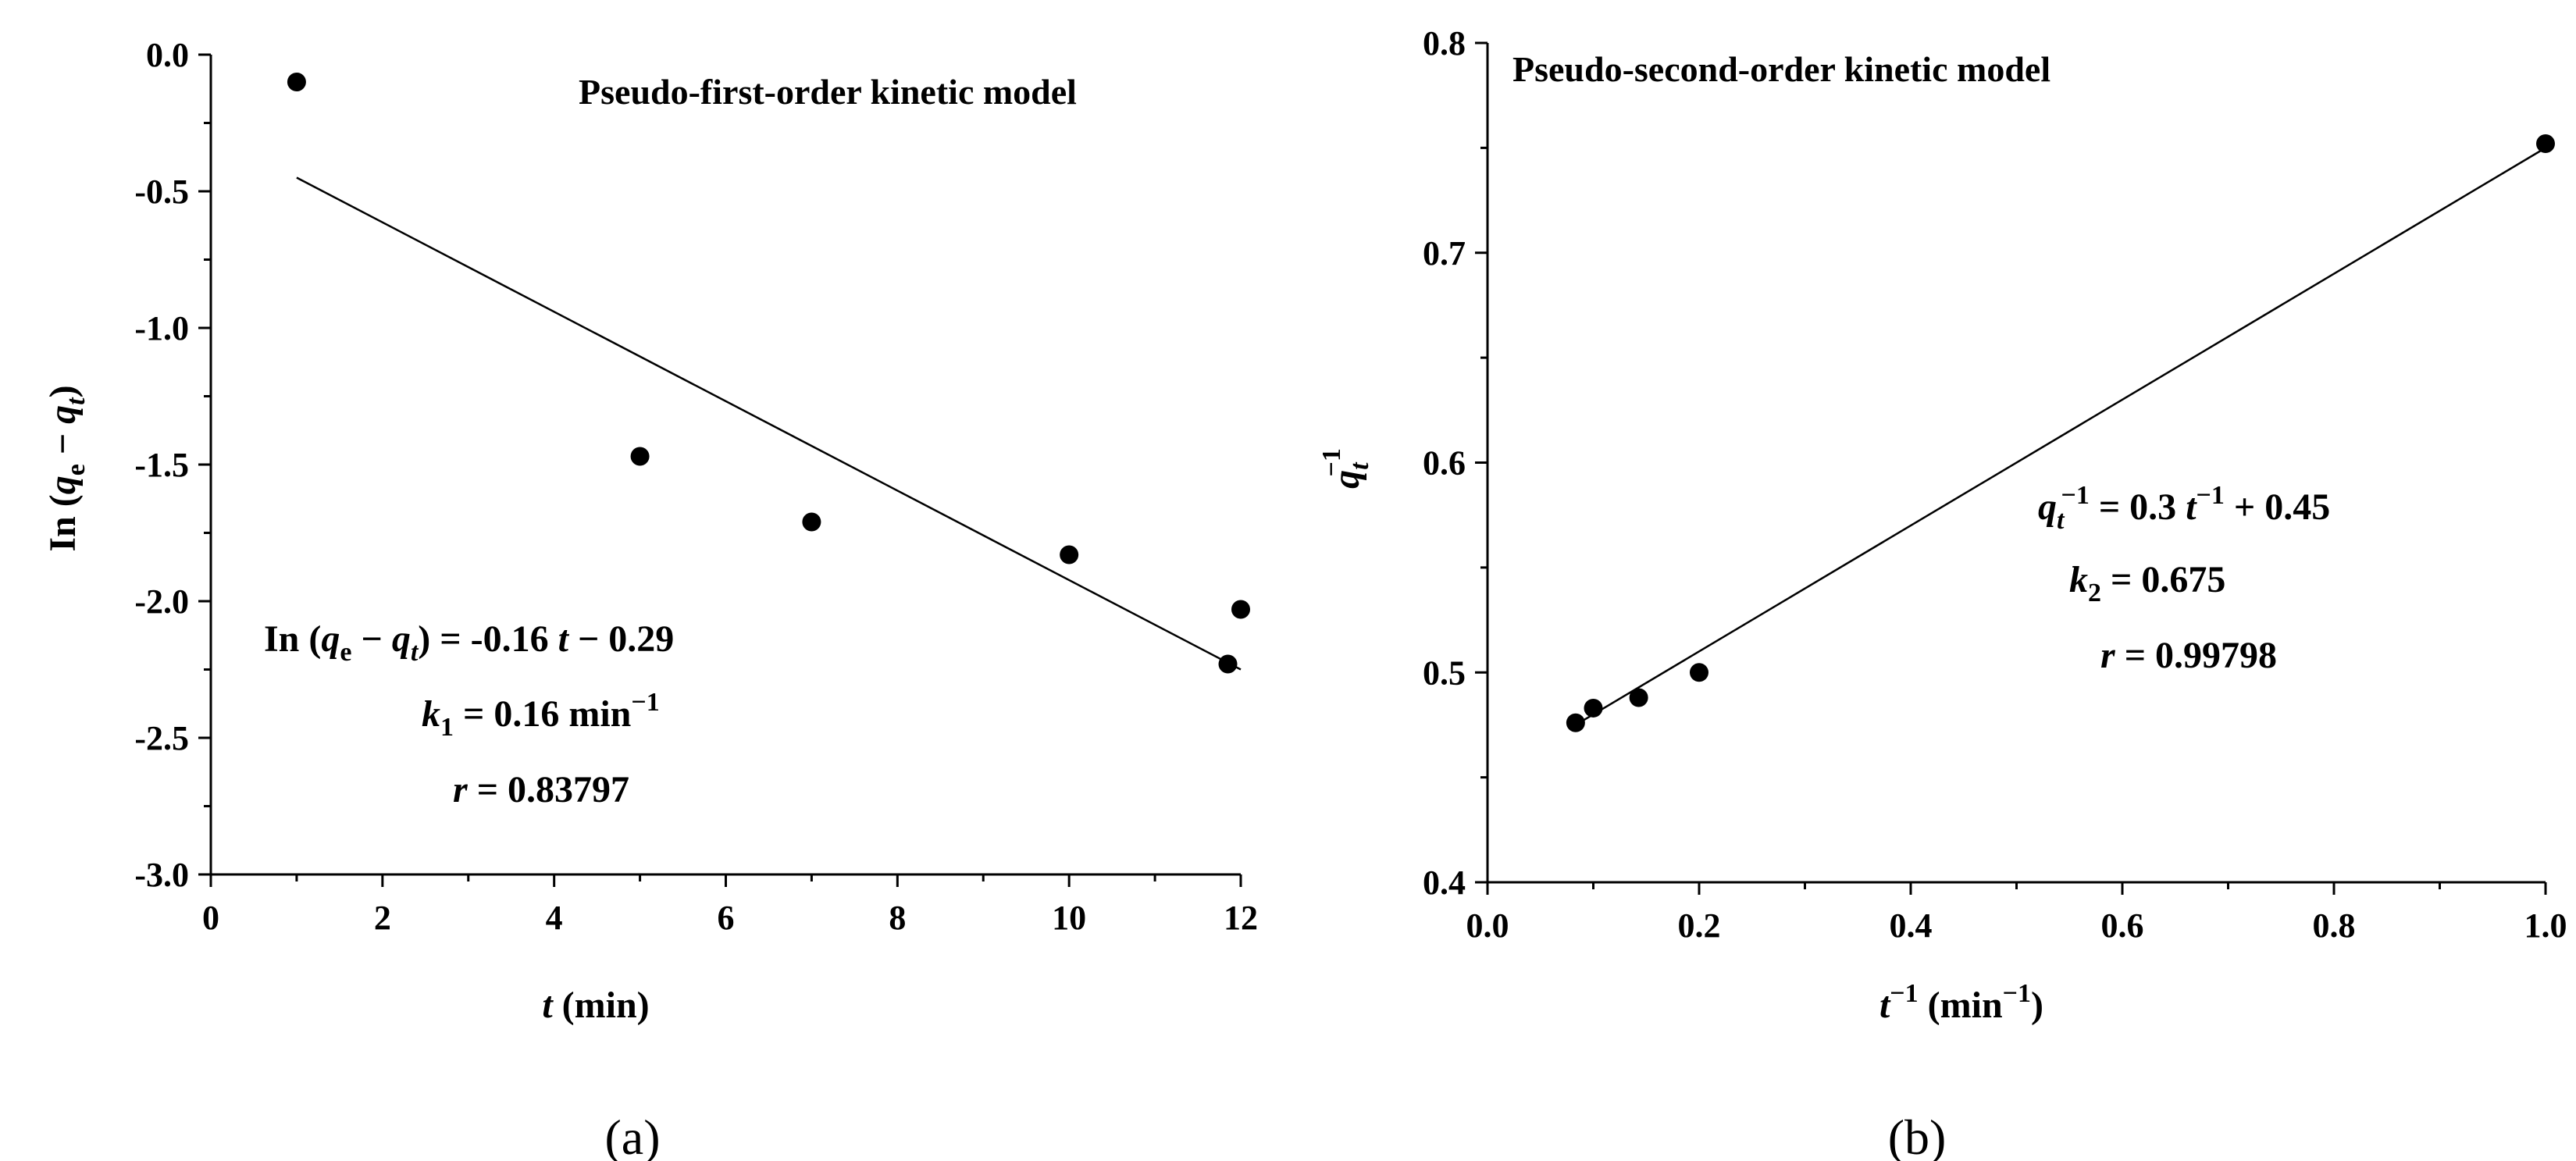 The image size is (2576, 1161). What do you see at coordinates (161, 192) in the screenshot?
I see `chart-a-y-tick-label: -0.5` at bounding box center [161, 192].